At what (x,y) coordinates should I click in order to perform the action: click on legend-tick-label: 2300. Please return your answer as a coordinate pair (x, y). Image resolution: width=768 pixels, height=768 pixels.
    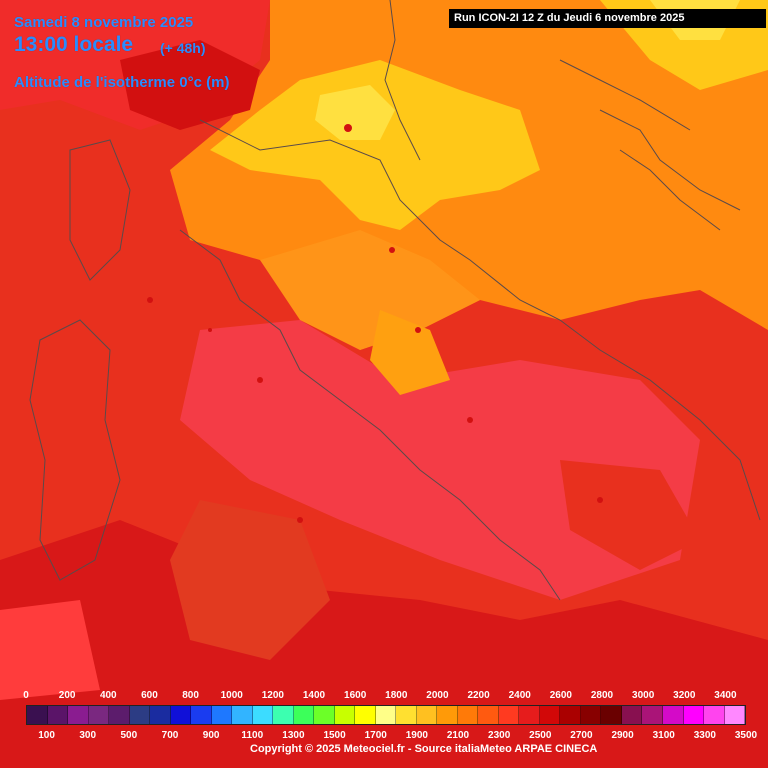
    Looking at the image, I should click on (499, 735).